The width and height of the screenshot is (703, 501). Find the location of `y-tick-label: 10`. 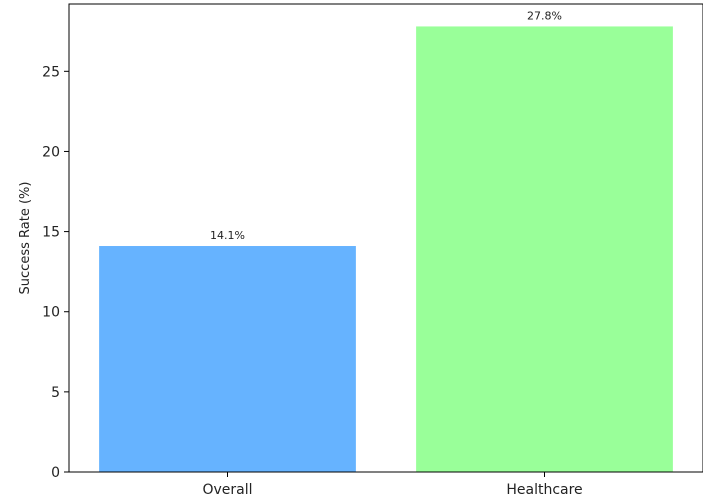

y-tick-label: 10 is located at coordinates (51, 313).